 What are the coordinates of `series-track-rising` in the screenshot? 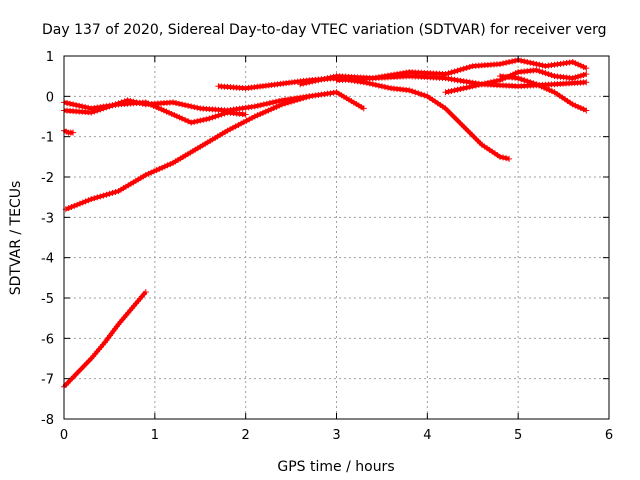 It's located at (214, 151).